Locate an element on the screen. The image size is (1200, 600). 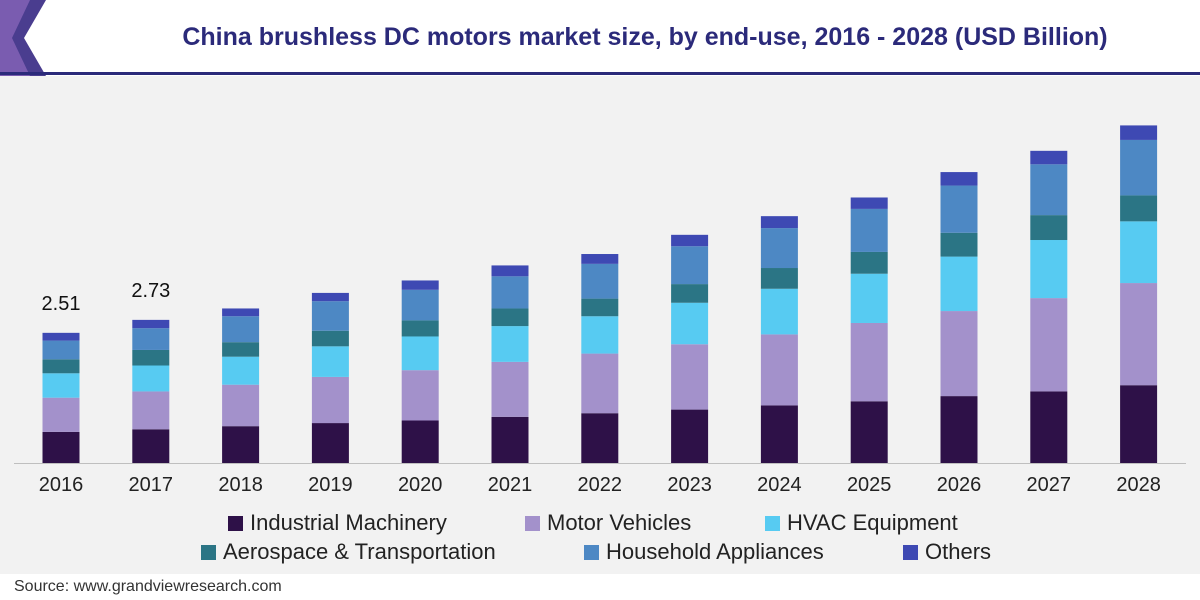
legend-label: Others is located at coordinates (958, 551).